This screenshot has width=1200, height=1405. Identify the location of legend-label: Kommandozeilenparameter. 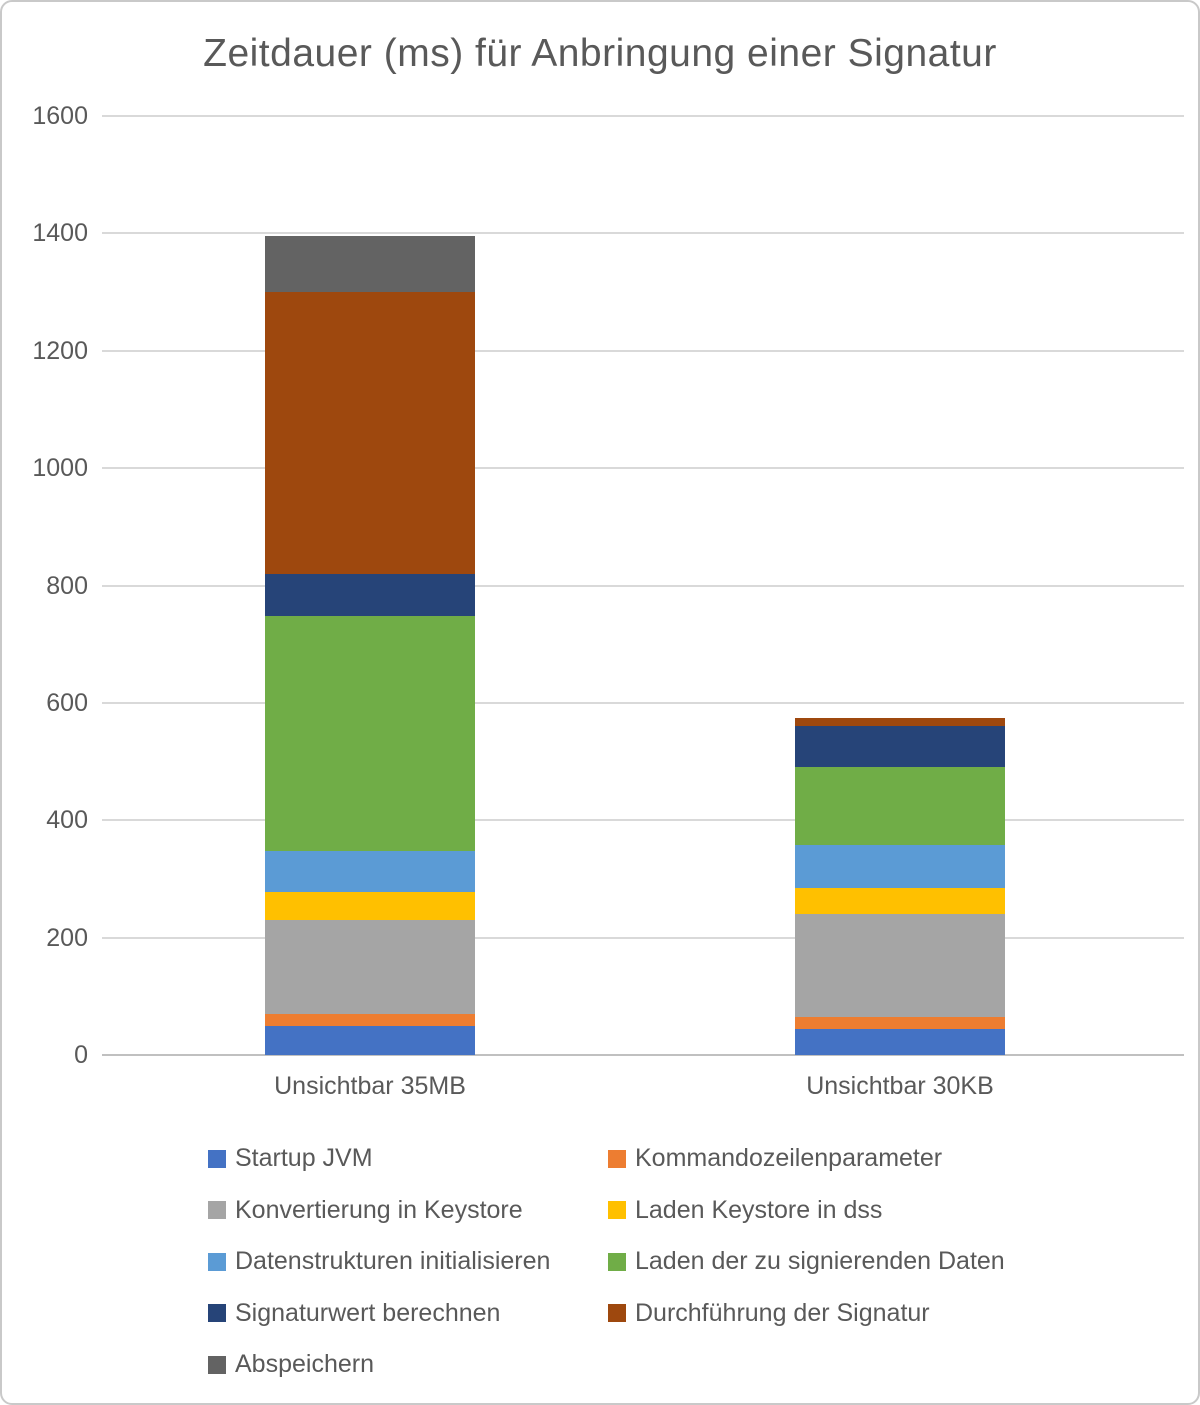
(789, 1158).